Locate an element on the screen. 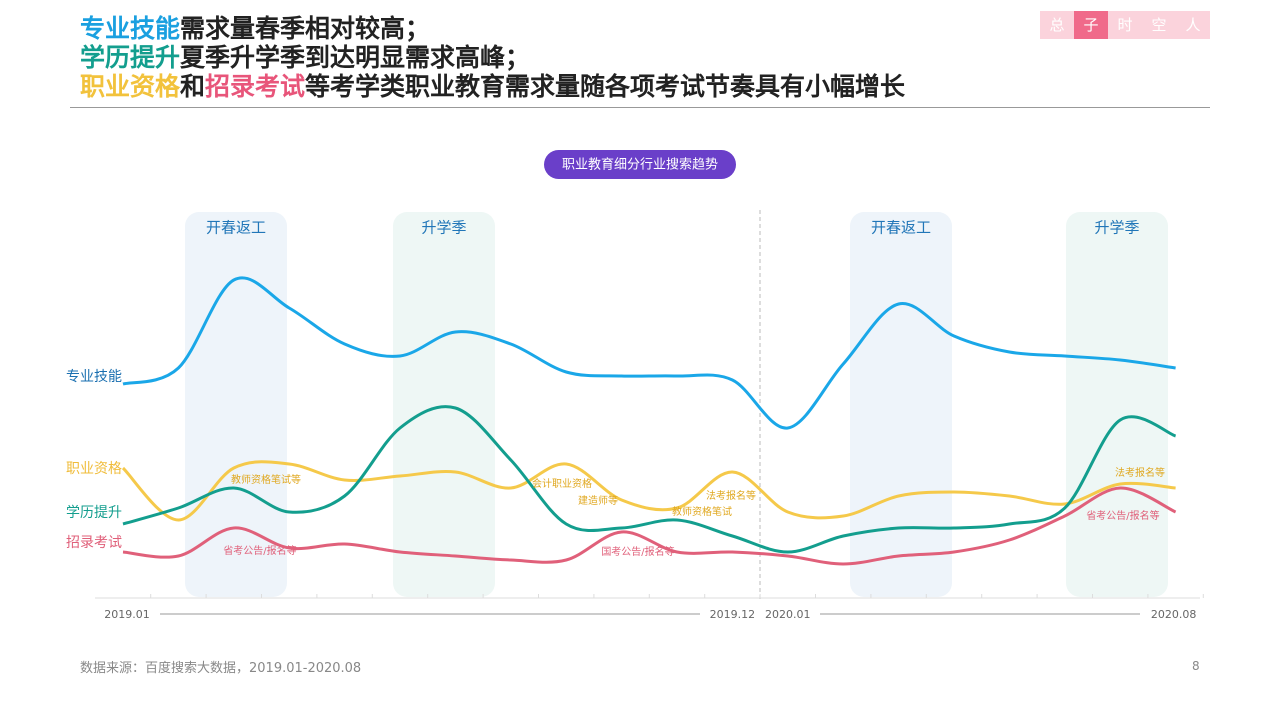  logo: 总子时空人 is located at coordinates (1125, 25).